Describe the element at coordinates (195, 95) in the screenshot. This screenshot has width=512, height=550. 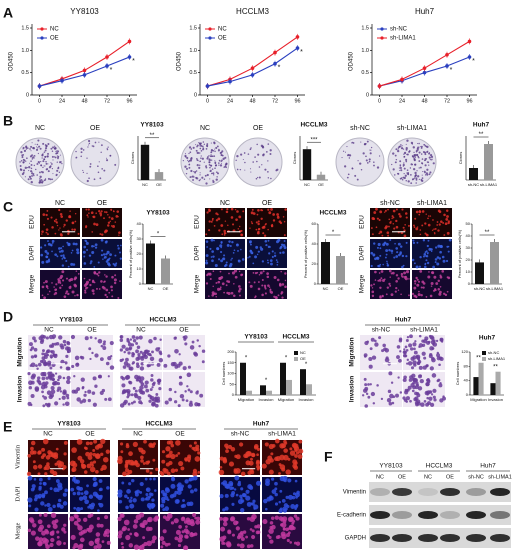
I see `y-tick-label: 0` at that location.